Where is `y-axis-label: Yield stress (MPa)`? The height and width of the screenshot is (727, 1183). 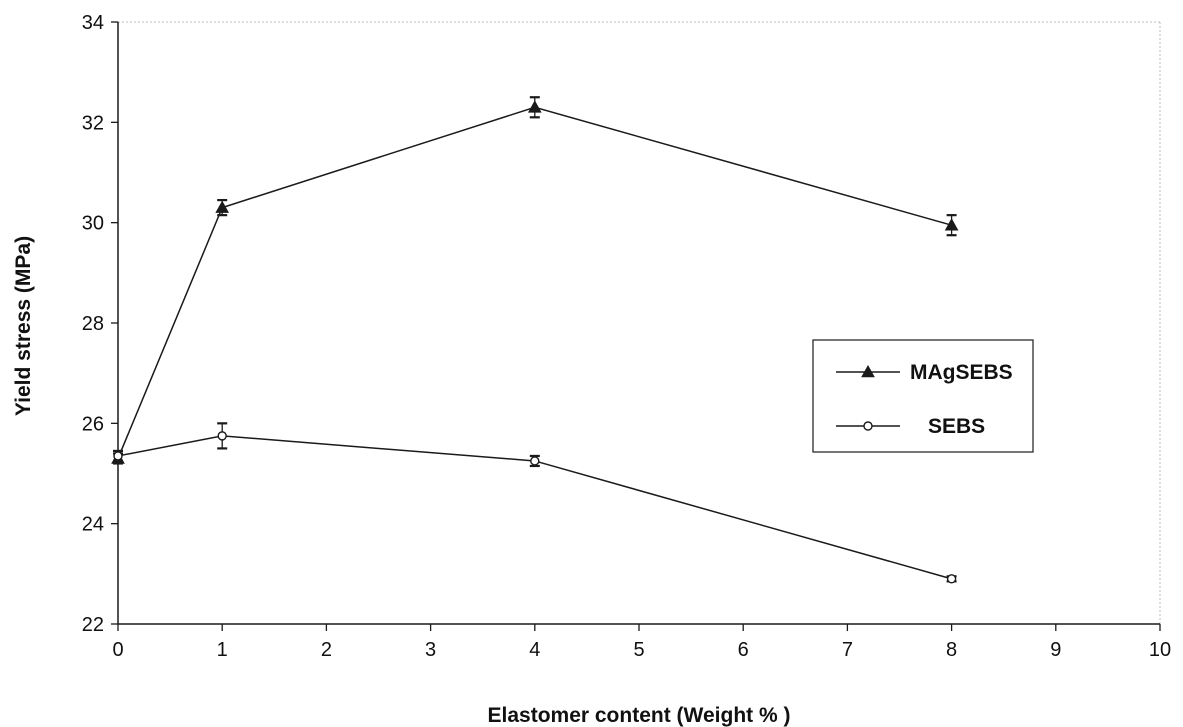 y-axis-label: Yield stress (MPa) is located at coordinates (23, 326).